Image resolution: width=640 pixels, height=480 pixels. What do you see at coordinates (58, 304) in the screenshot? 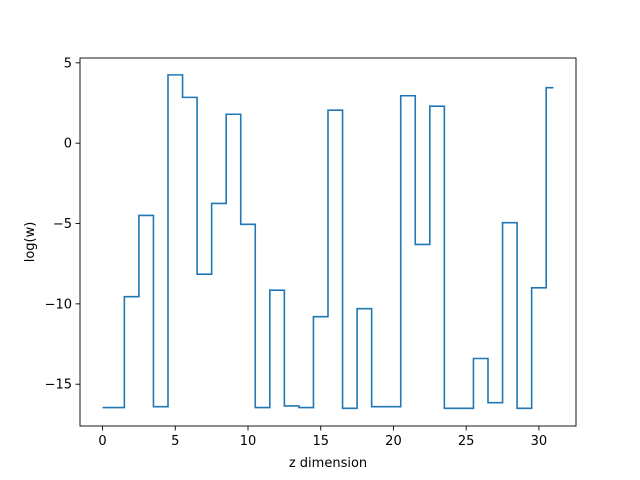
I see `y-tick-label: −10` at bounding box center [58, 304].